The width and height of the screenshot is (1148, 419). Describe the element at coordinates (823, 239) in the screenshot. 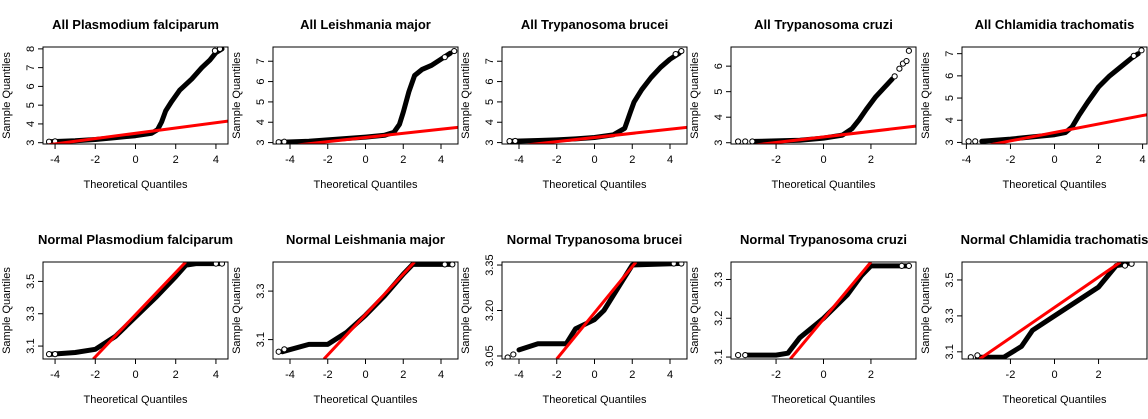

I see `panel-title: Normal Trypanosoma cruzi` at that location.